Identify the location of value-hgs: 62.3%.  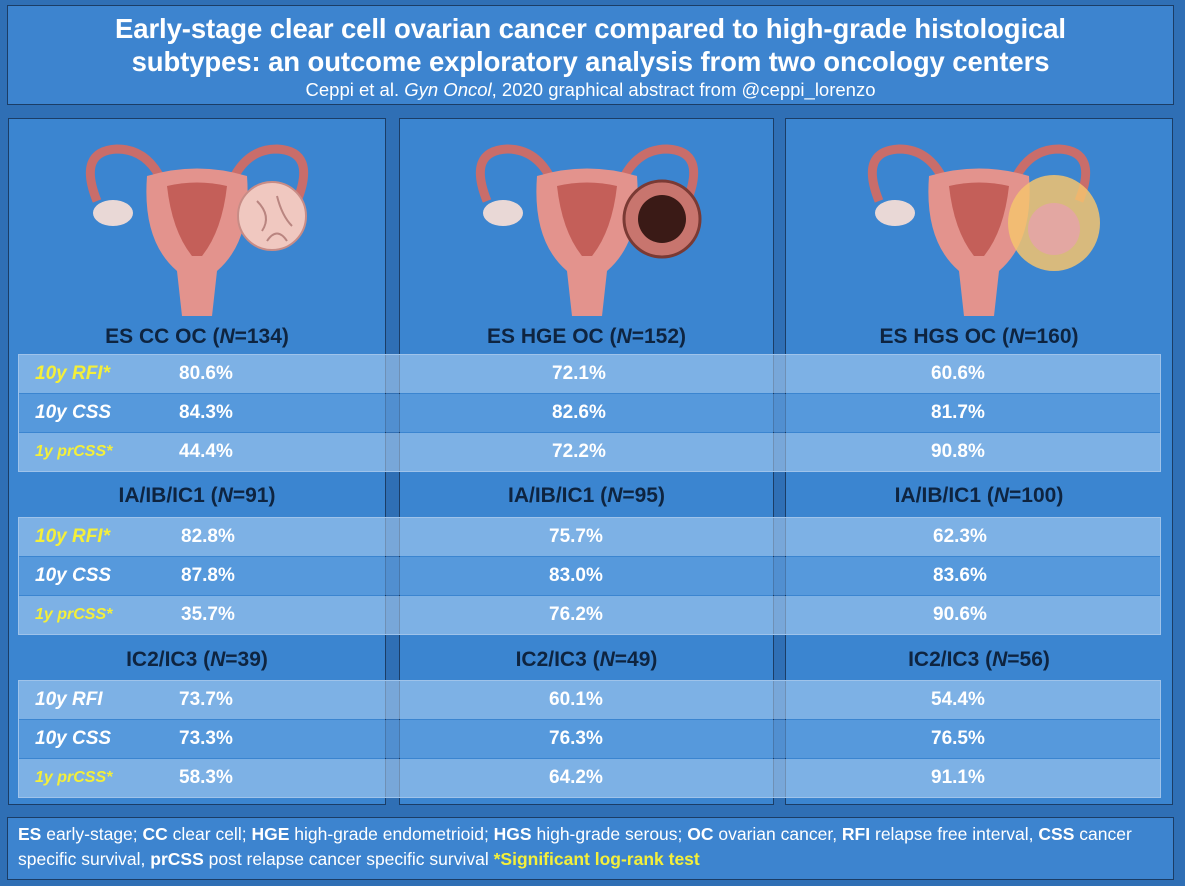
(960, 536).